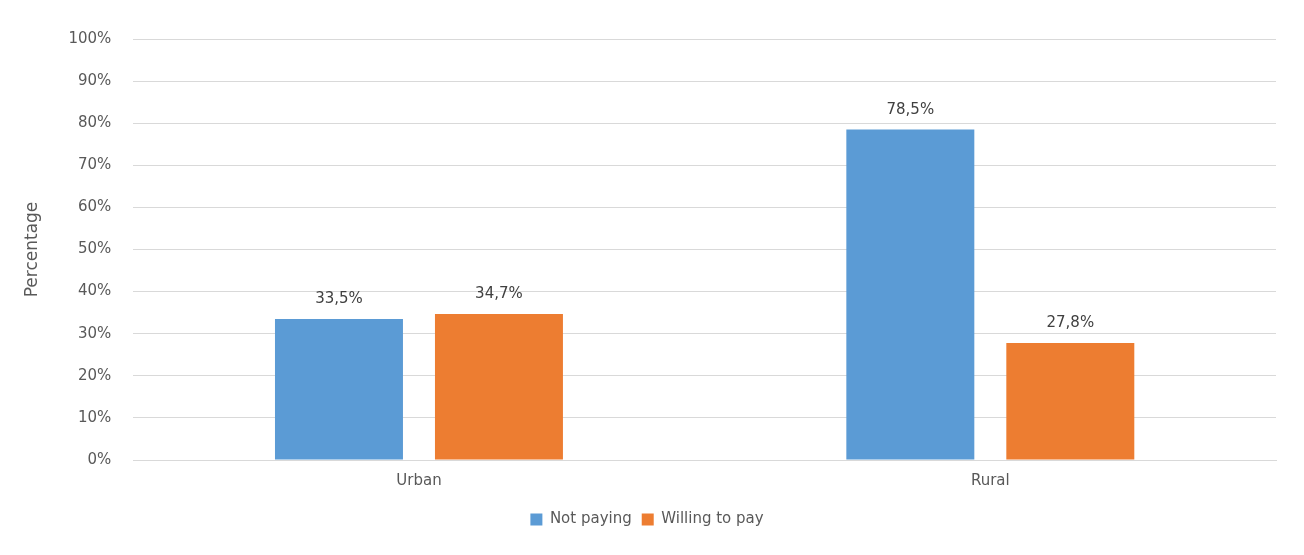 The image size is (1304, 555). What do you see at coordinates (30, 249) in the screenshot?
I see `y-axis-title: Percentage` at bounding box center [30, 249].